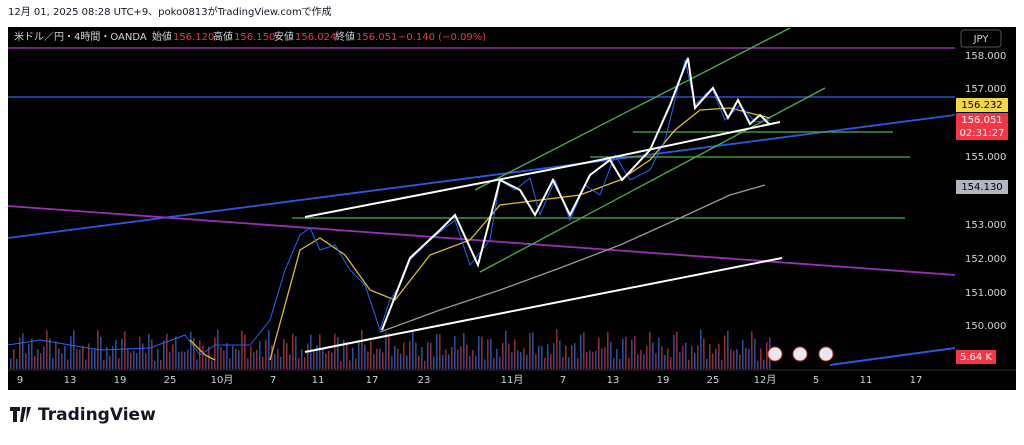 The image size is (1024, 445). I want to click on date-label: 17, so click(372, 380).